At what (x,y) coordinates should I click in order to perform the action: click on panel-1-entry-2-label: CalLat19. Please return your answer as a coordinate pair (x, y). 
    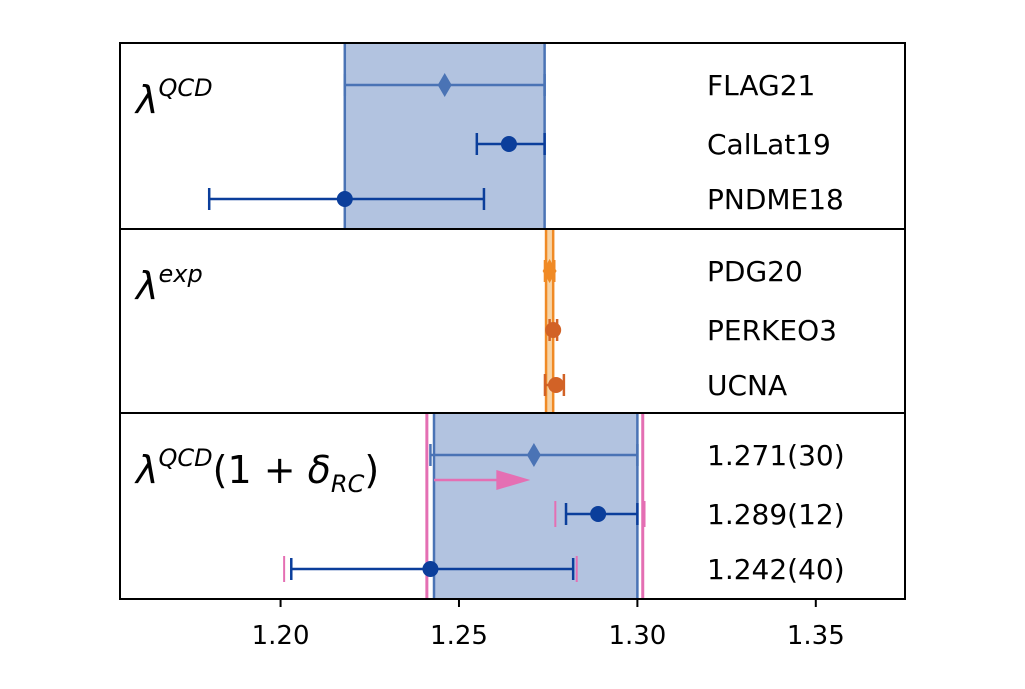
    Looking at the image, I should click on (769, 144).